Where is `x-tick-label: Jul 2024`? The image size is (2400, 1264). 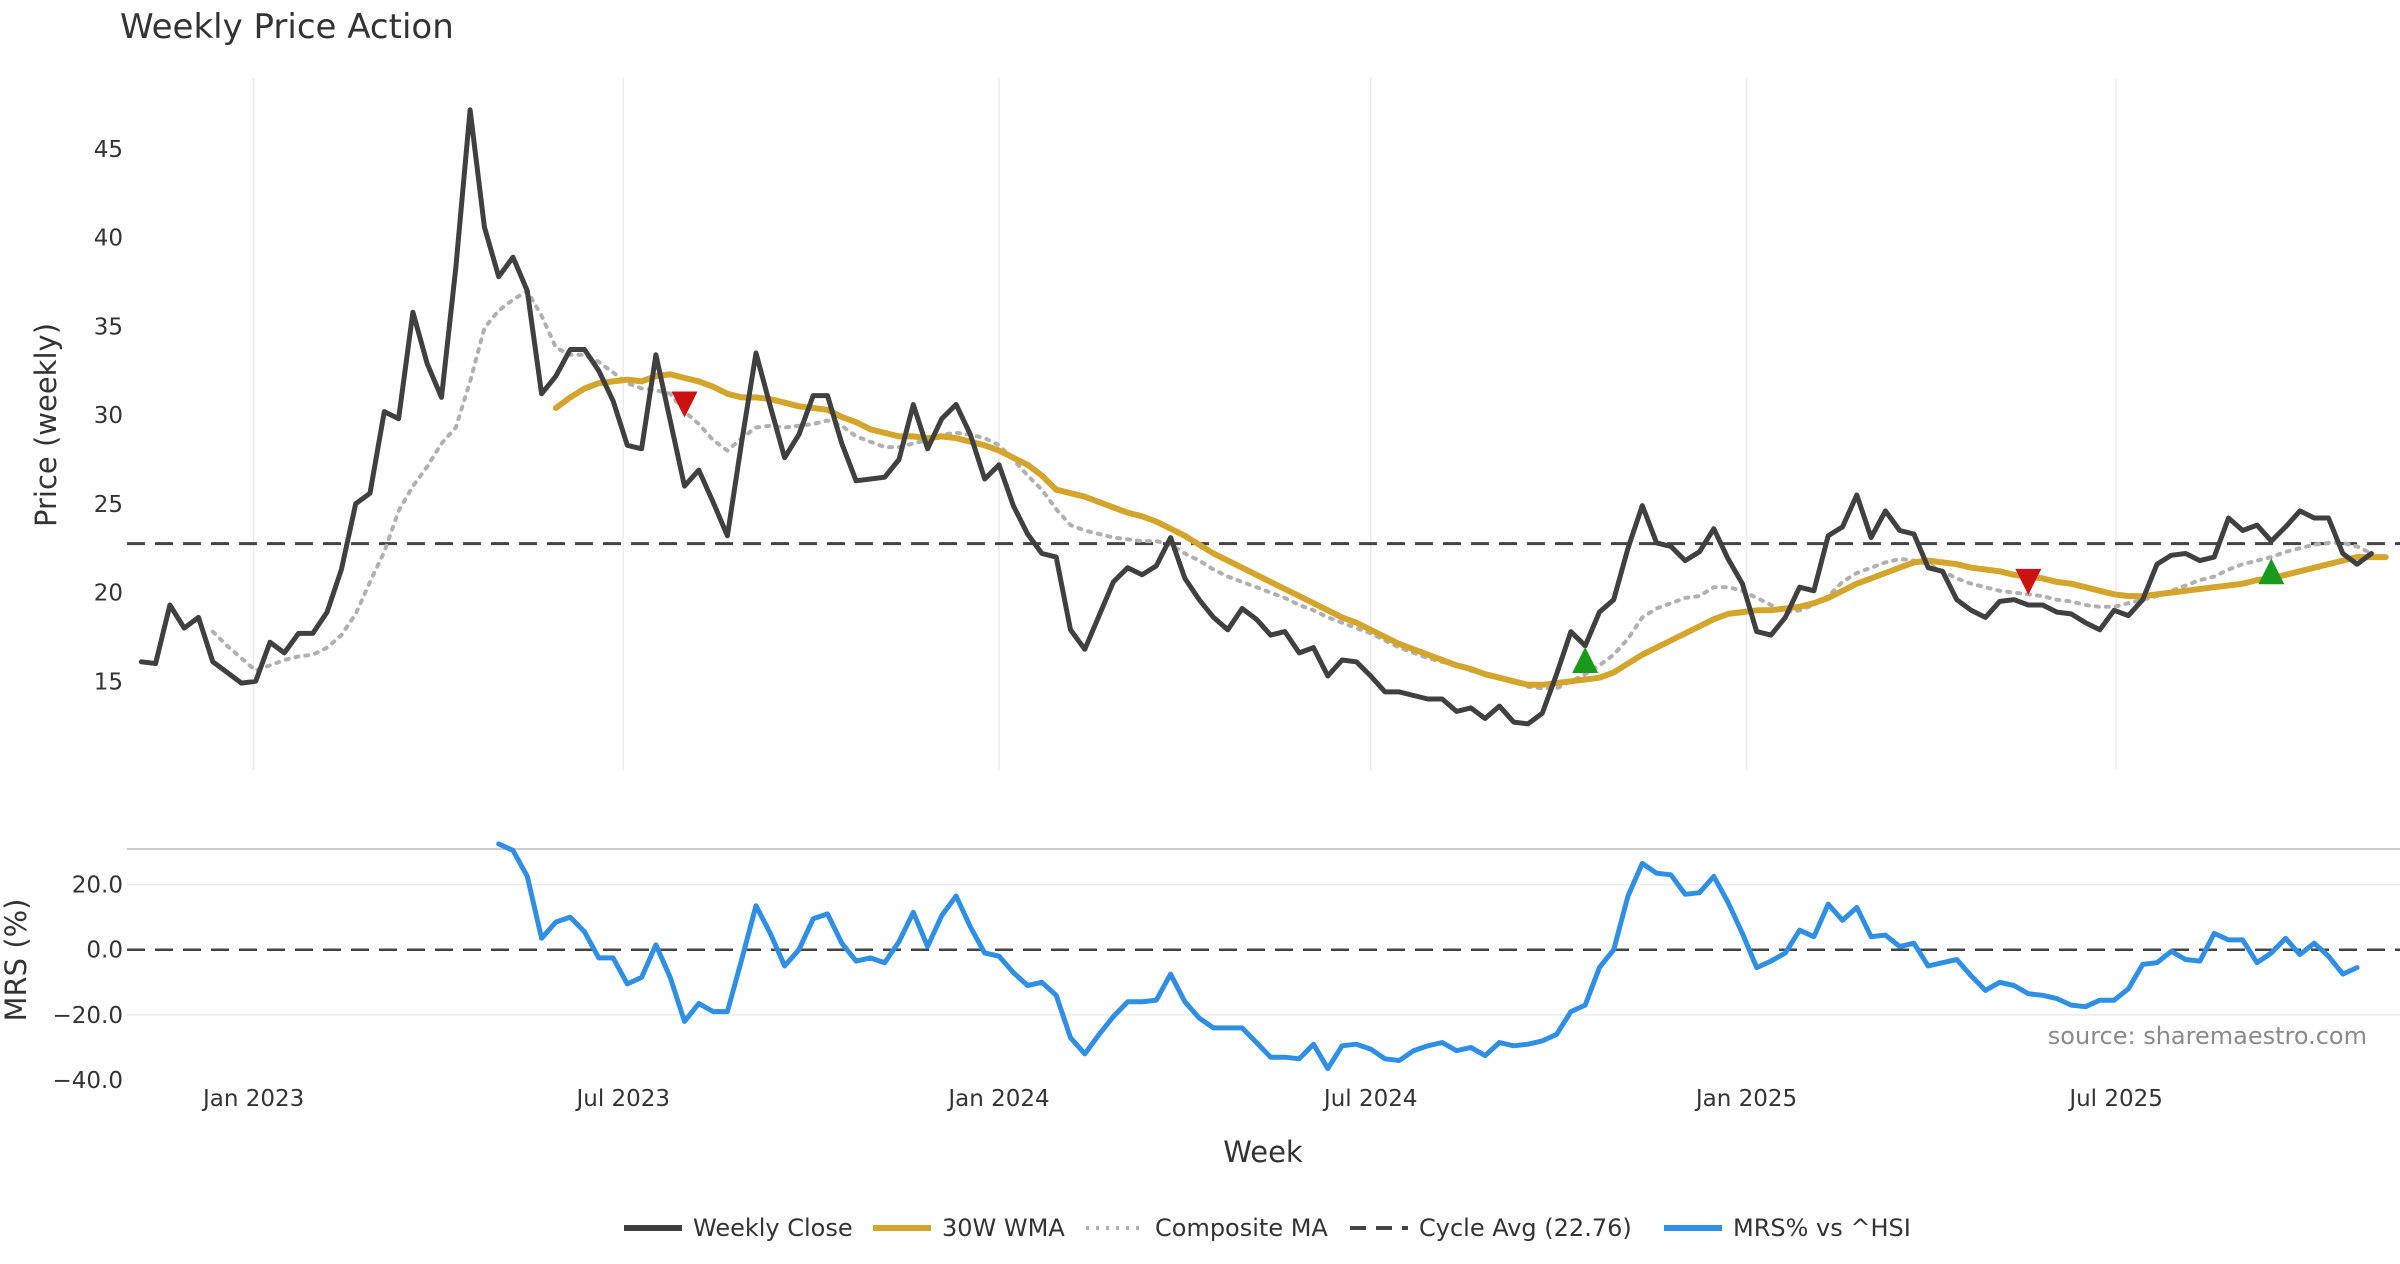
x-tick-label: Jul 2024 is located at coordinates (1370, 1099).